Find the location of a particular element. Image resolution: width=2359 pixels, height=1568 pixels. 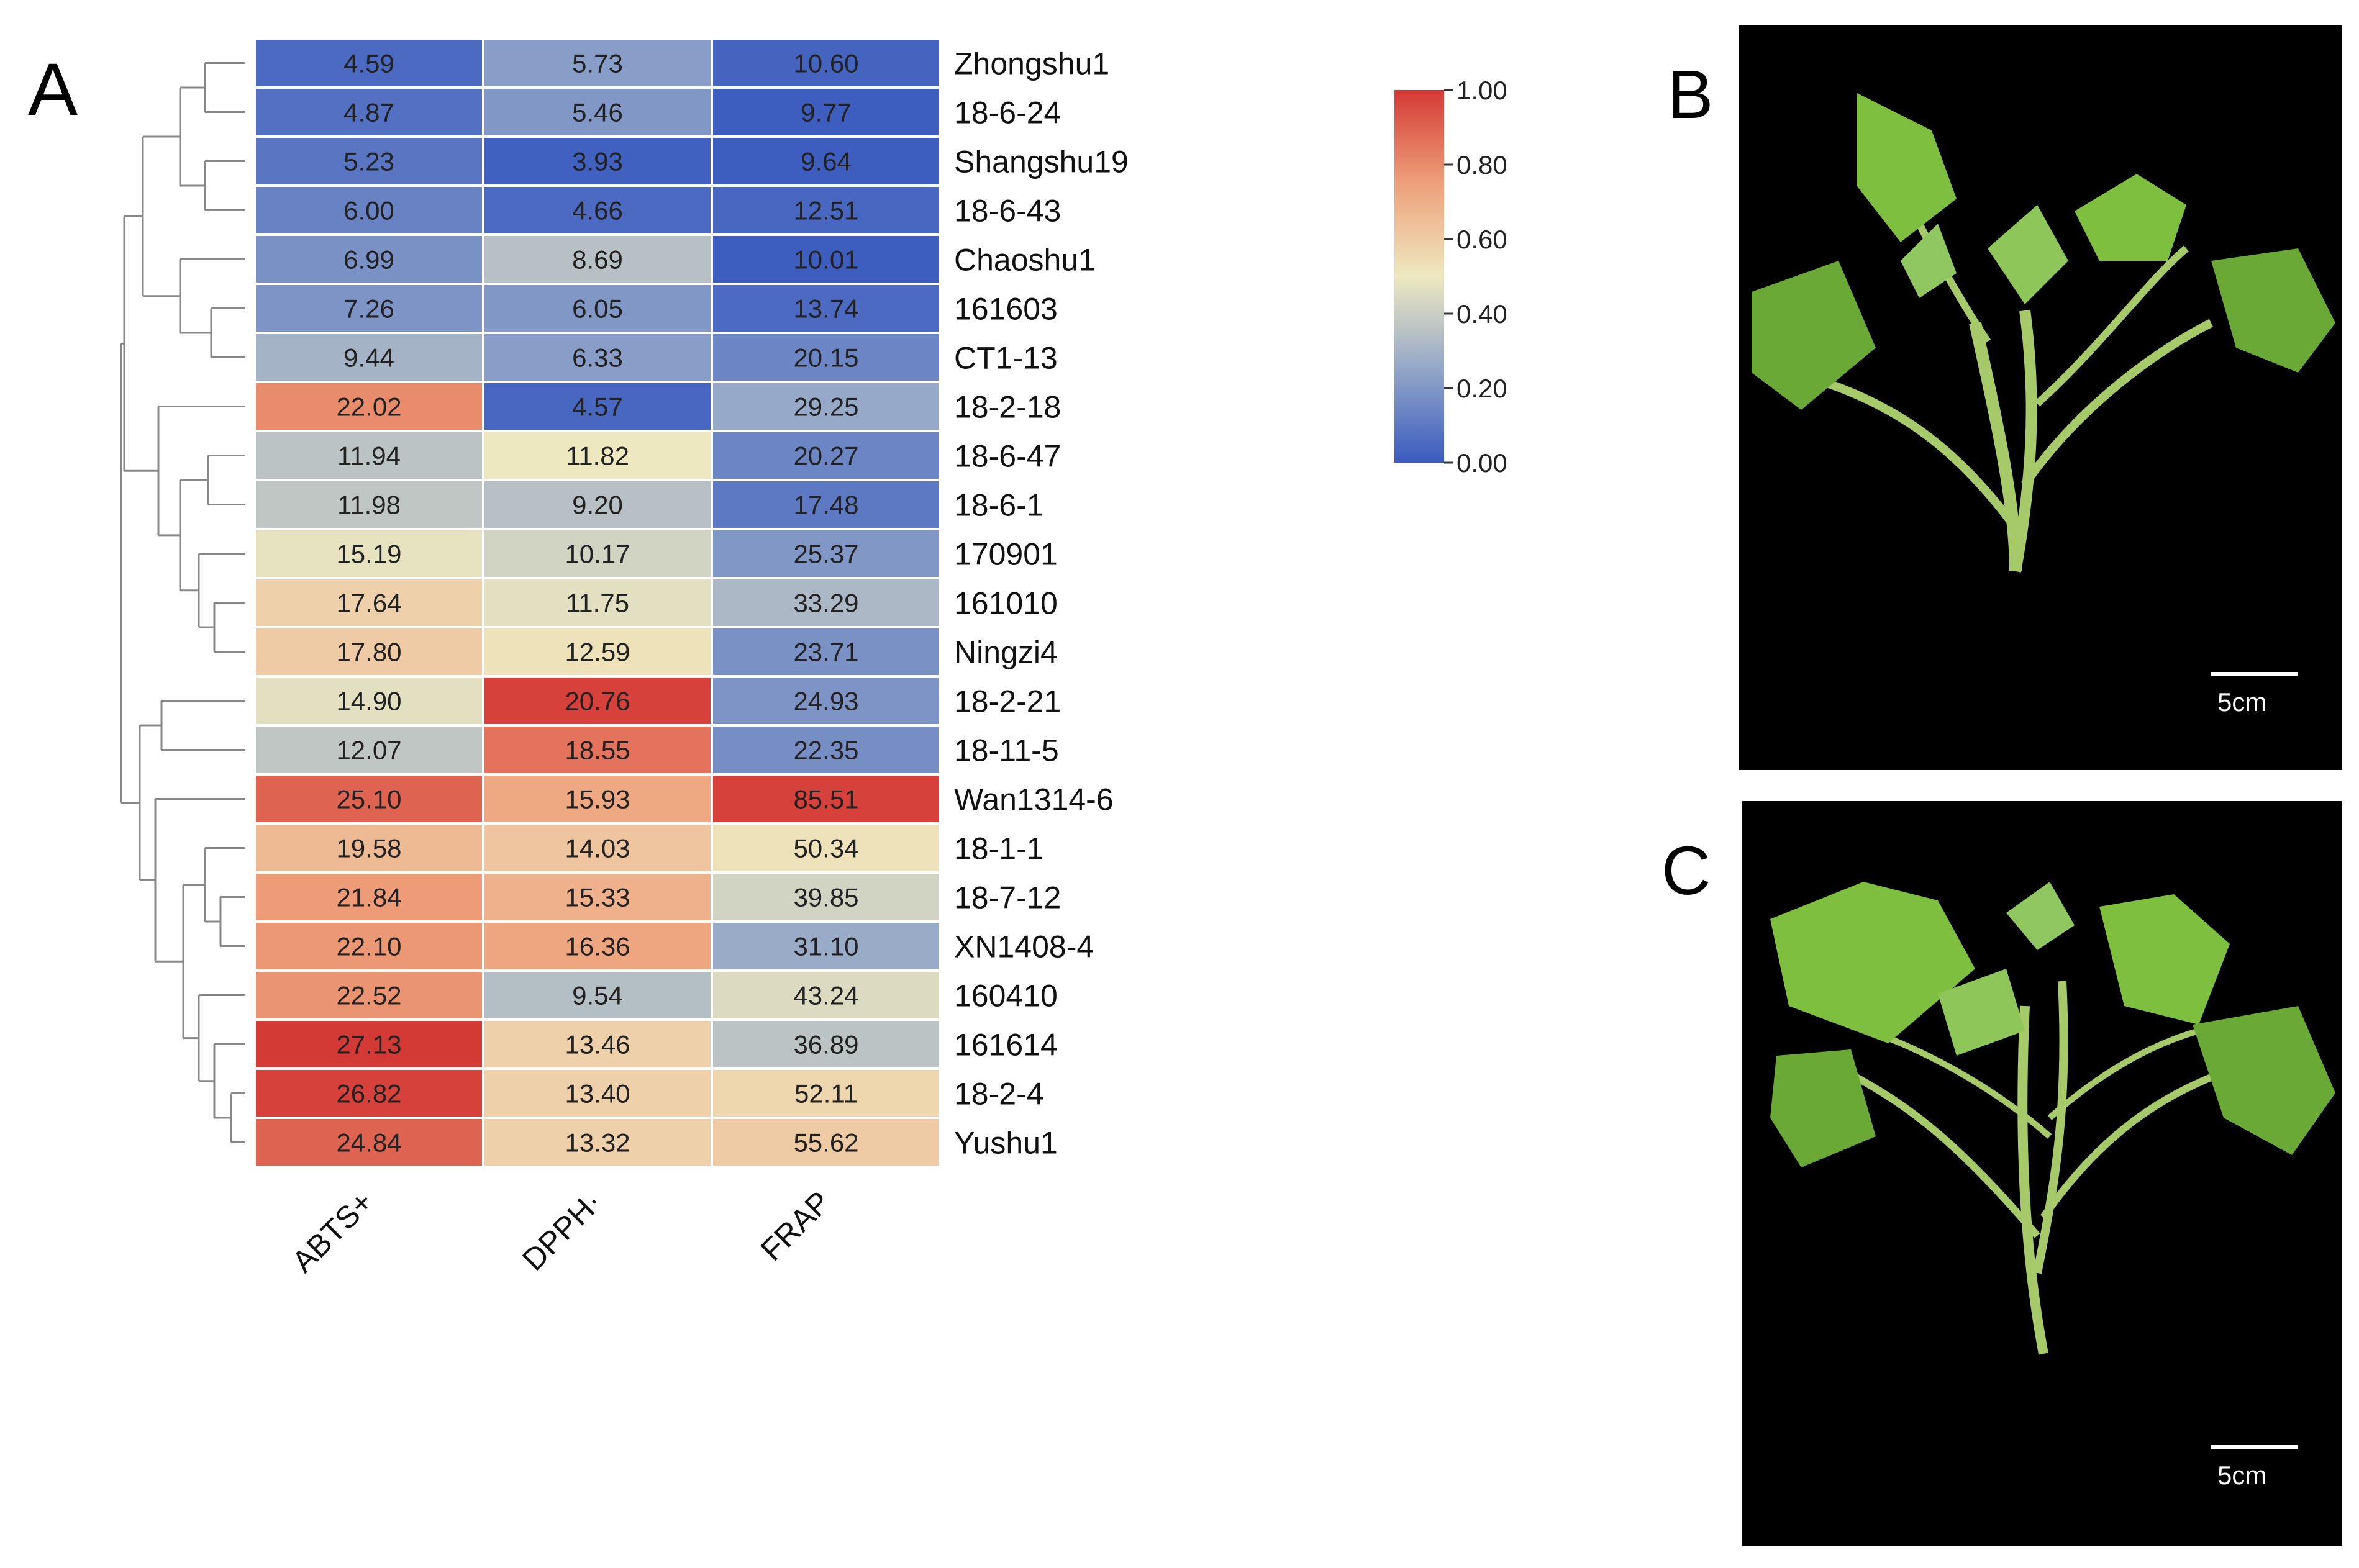

row-label: 18-6-47 is located at coordinates (1007, 456).